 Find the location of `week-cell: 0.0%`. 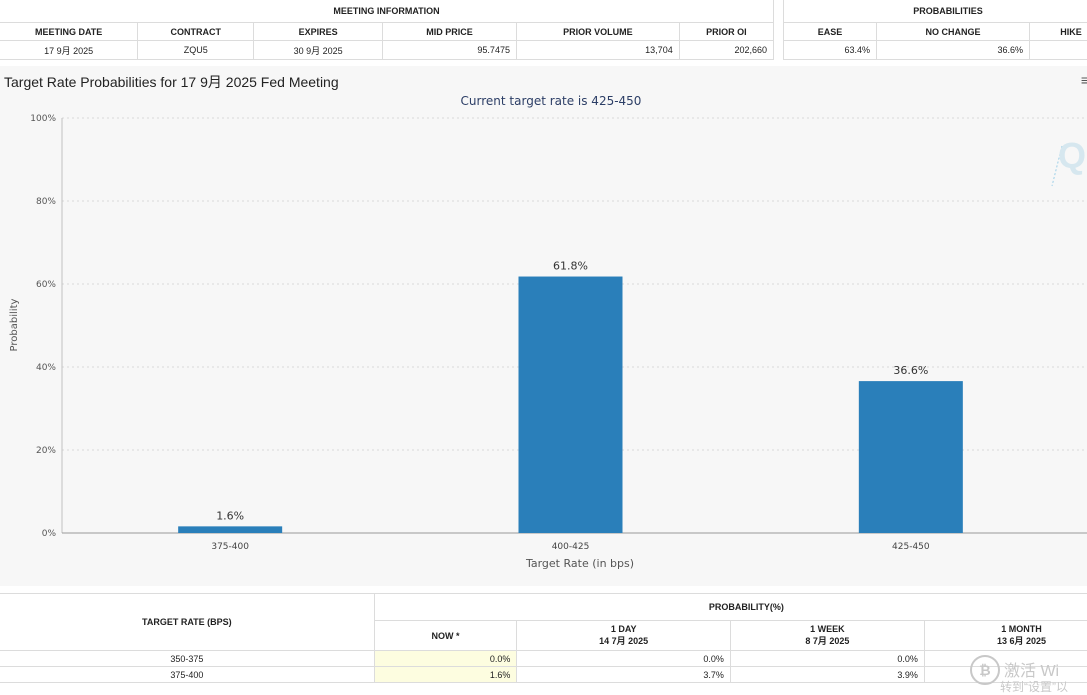

week-cell: 0.0% is located at coordinates (827, 658).